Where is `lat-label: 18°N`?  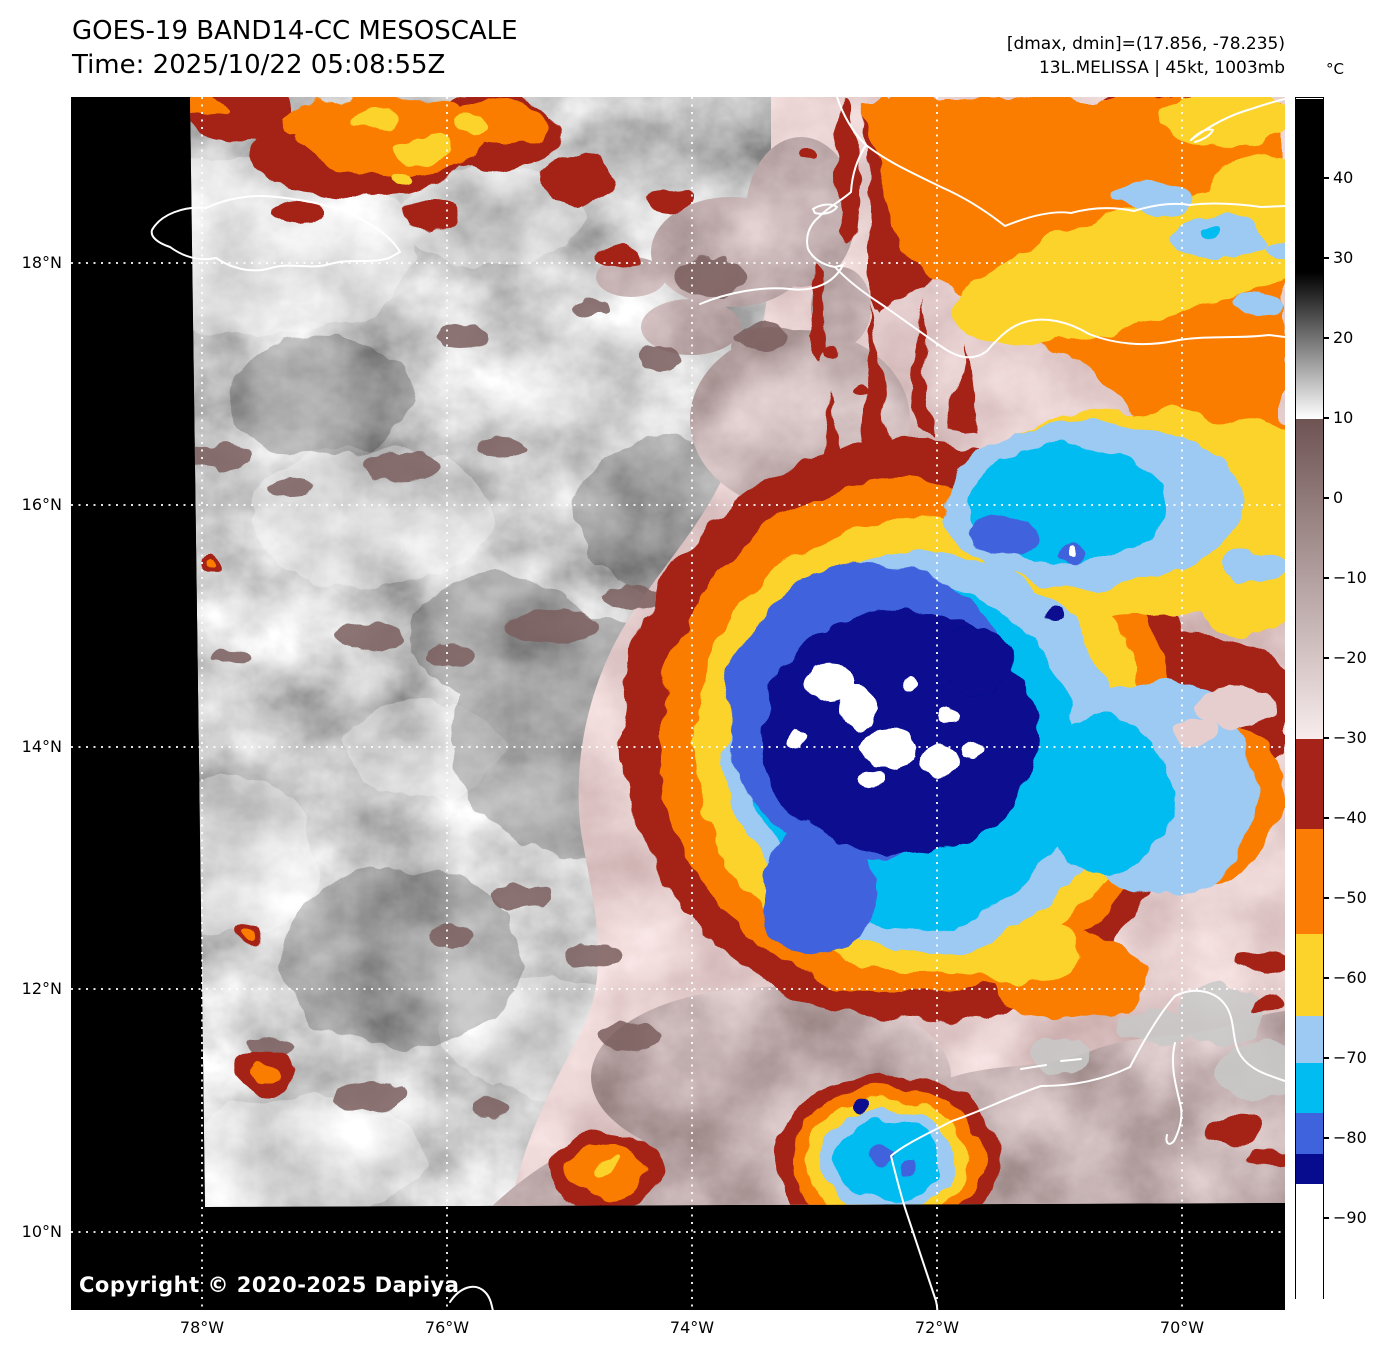
lat-label: 18°N is located at coordinates (41, 262).